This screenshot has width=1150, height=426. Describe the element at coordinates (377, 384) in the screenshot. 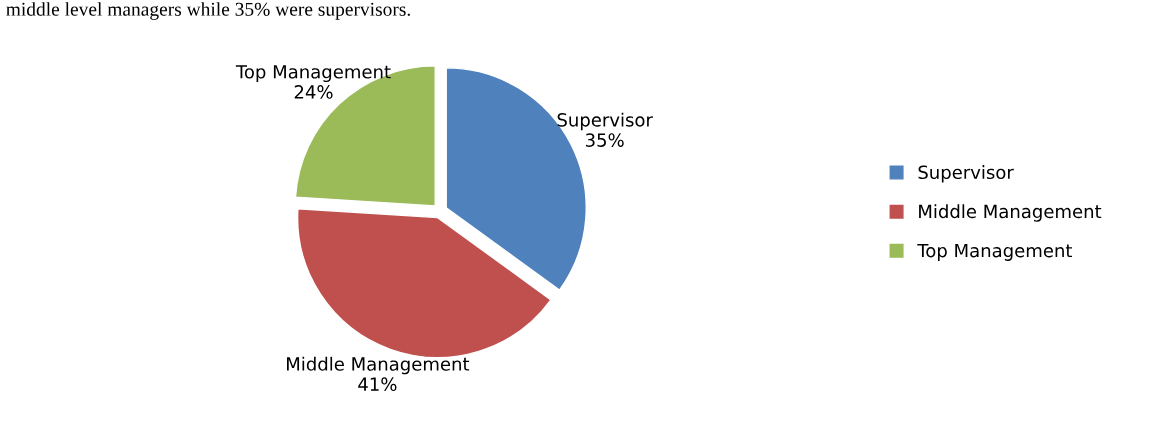

I see `data-label: 41%` at that location.